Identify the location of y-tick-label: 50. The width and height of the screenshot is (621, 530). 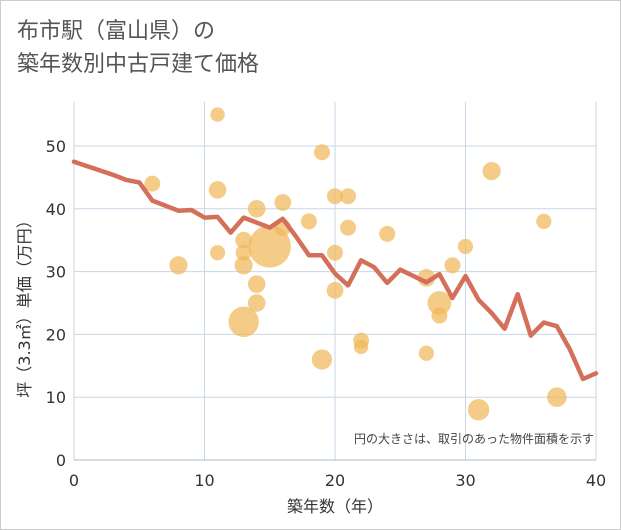
(56, 146).